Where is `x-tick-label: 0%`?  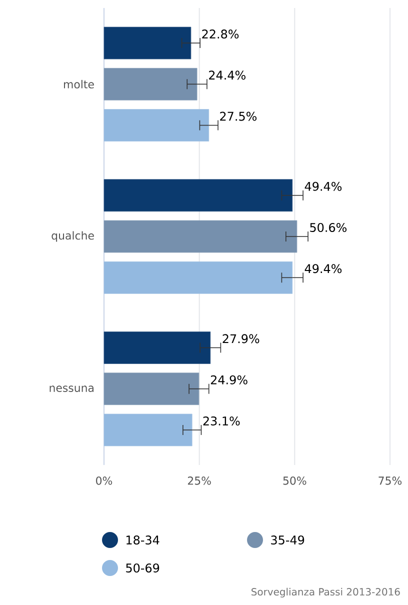
x-tick-label: 0% is located at coordinates (104, 480).